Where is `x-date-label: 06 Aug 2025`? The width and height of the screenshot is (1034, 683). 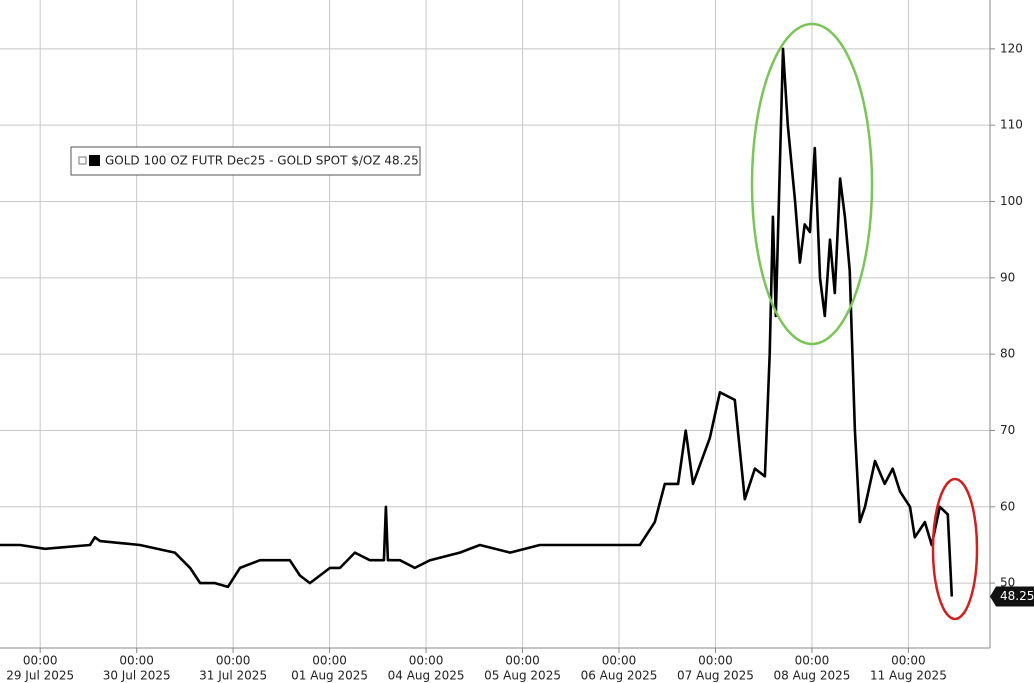
x-date-label: 06 Aug 2025 is located at coordinates (619, 676).